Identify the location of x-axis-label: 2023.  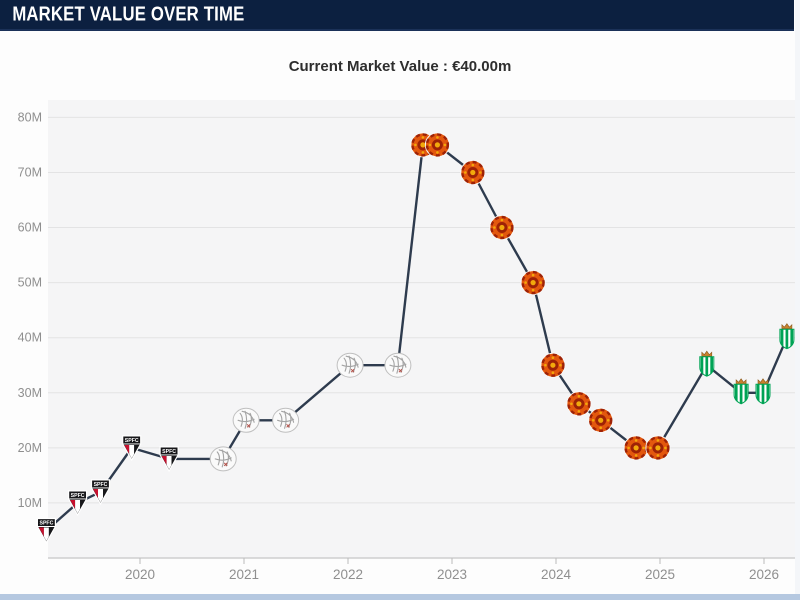
(452, 574).